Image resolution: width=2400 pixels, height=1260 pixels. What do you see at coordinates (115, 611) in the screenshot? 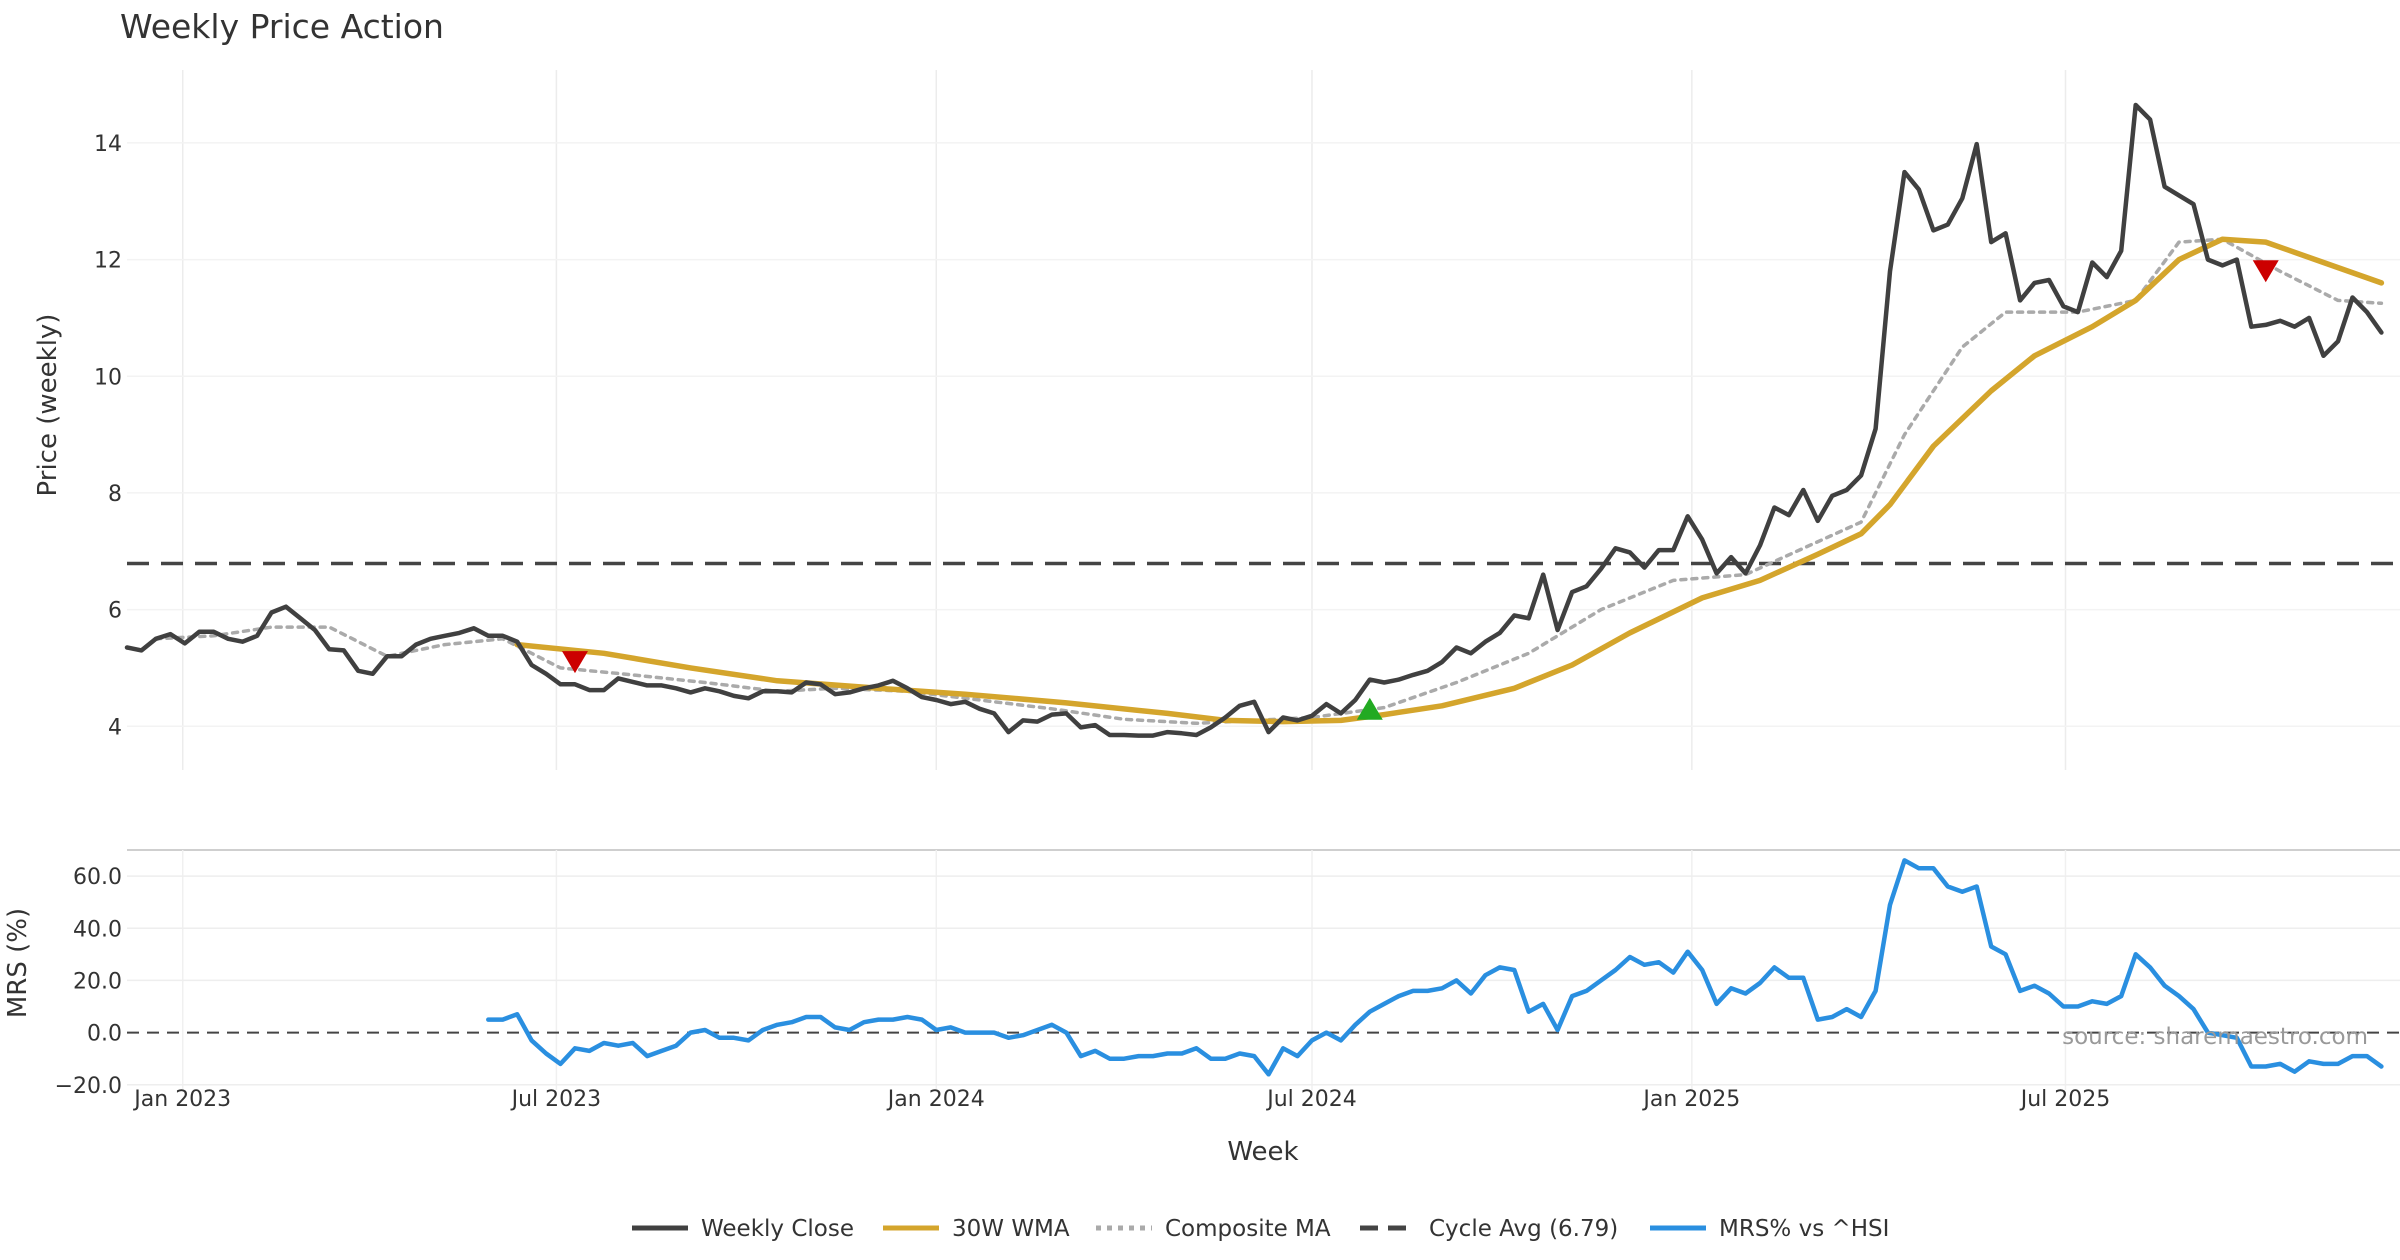
I see `price-y-tick-label: 6` at bounding box center [115, 611].